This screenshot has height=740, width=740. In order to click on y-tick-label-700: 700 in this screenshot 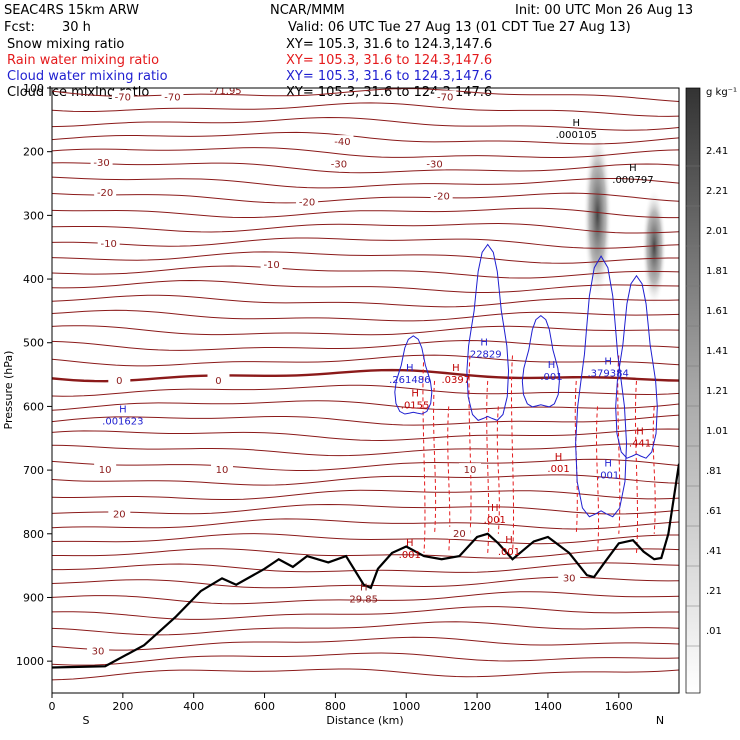, I will do `click(33, 470)`.